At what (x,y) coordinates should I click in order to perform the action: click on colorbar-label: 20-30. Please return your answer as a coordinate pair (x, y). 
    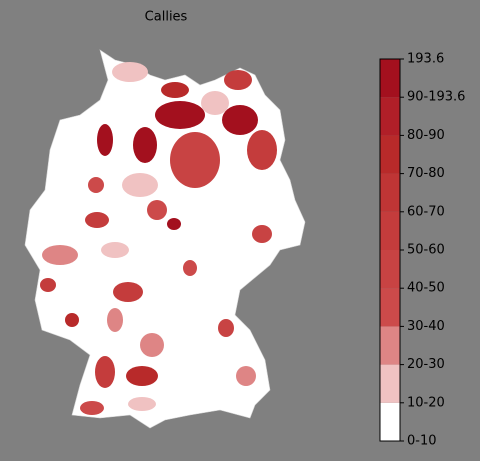
    Looking at the image, I should click on (426, 364).